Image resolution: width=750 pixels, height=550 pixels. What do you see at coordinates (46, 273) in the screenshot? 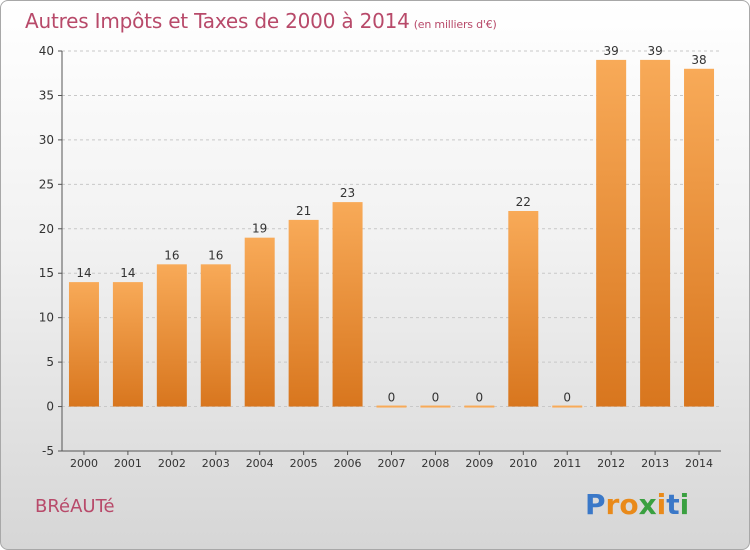
I see `y-tick-label: 15` at bounding box center [46, 273].